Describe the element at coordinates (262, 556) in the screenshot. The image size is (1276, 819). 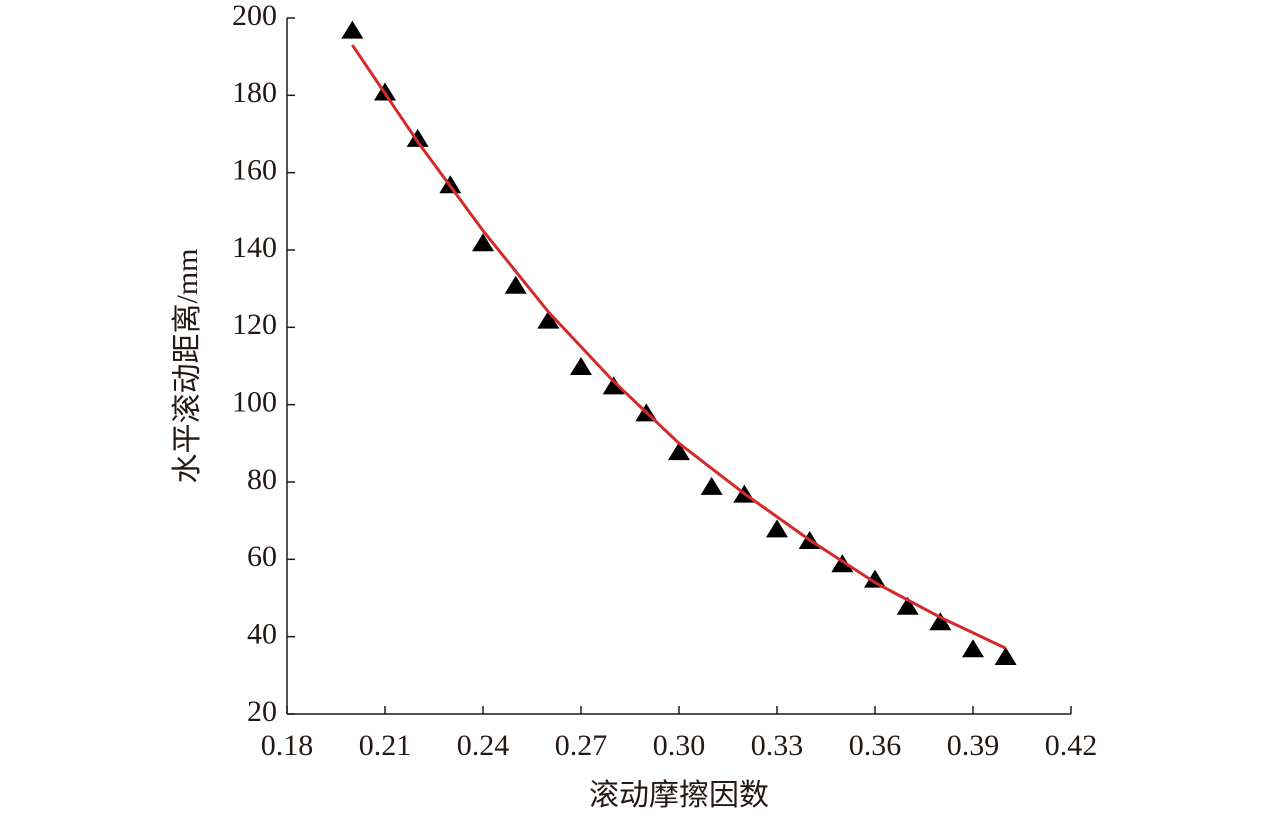
I see `y-tick-label: 60` at that location.